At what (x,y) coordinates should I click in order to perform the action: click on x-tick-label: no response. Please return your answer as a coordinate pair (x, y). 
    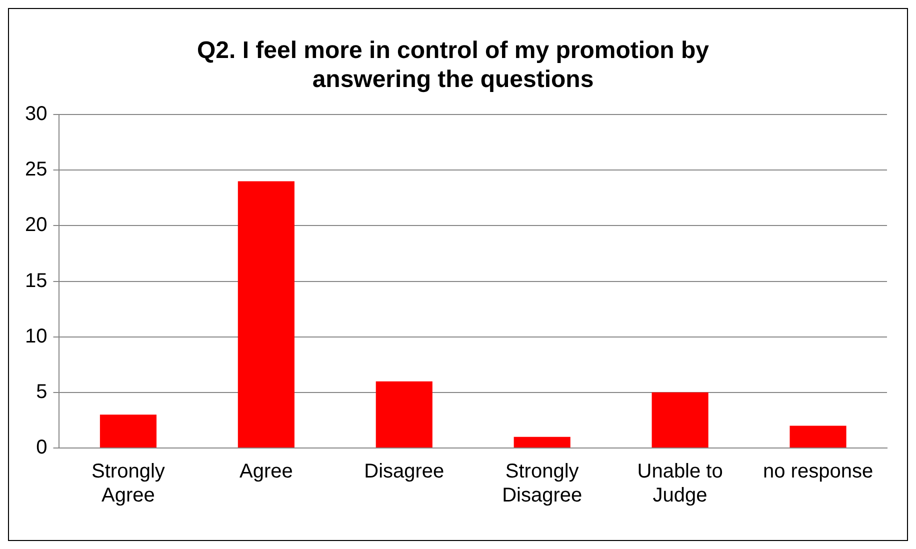
    Looking at the image, I should click on (818, 471).